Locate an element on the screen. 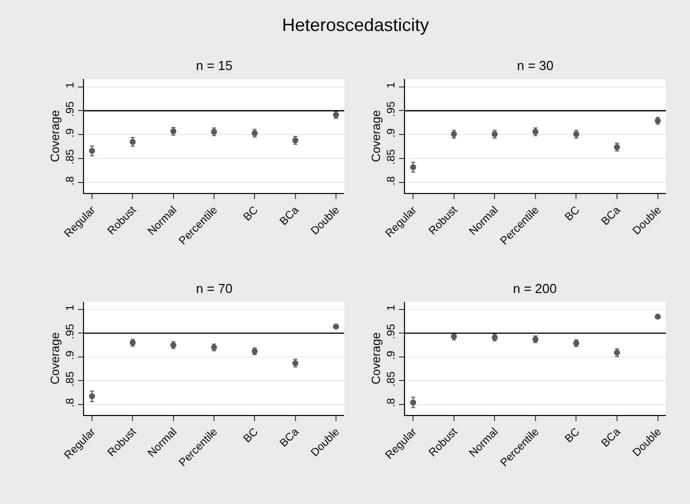 Image resolution: width=690 pixels, height=504 pixels. text: Heteroscedasticity is located at coordinates (356, 25).